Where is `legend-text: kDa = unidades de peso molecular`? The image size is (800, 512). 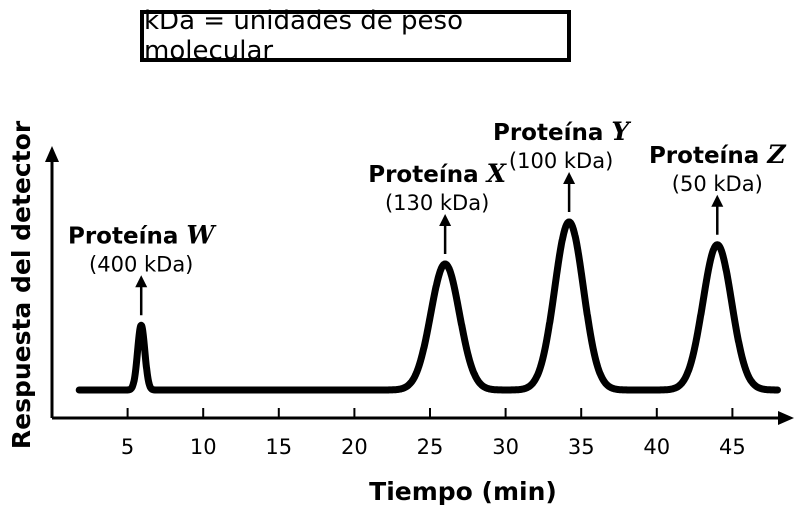 legend-text: kDa = unidades de peso molecular is located at coordinates (303, 36).